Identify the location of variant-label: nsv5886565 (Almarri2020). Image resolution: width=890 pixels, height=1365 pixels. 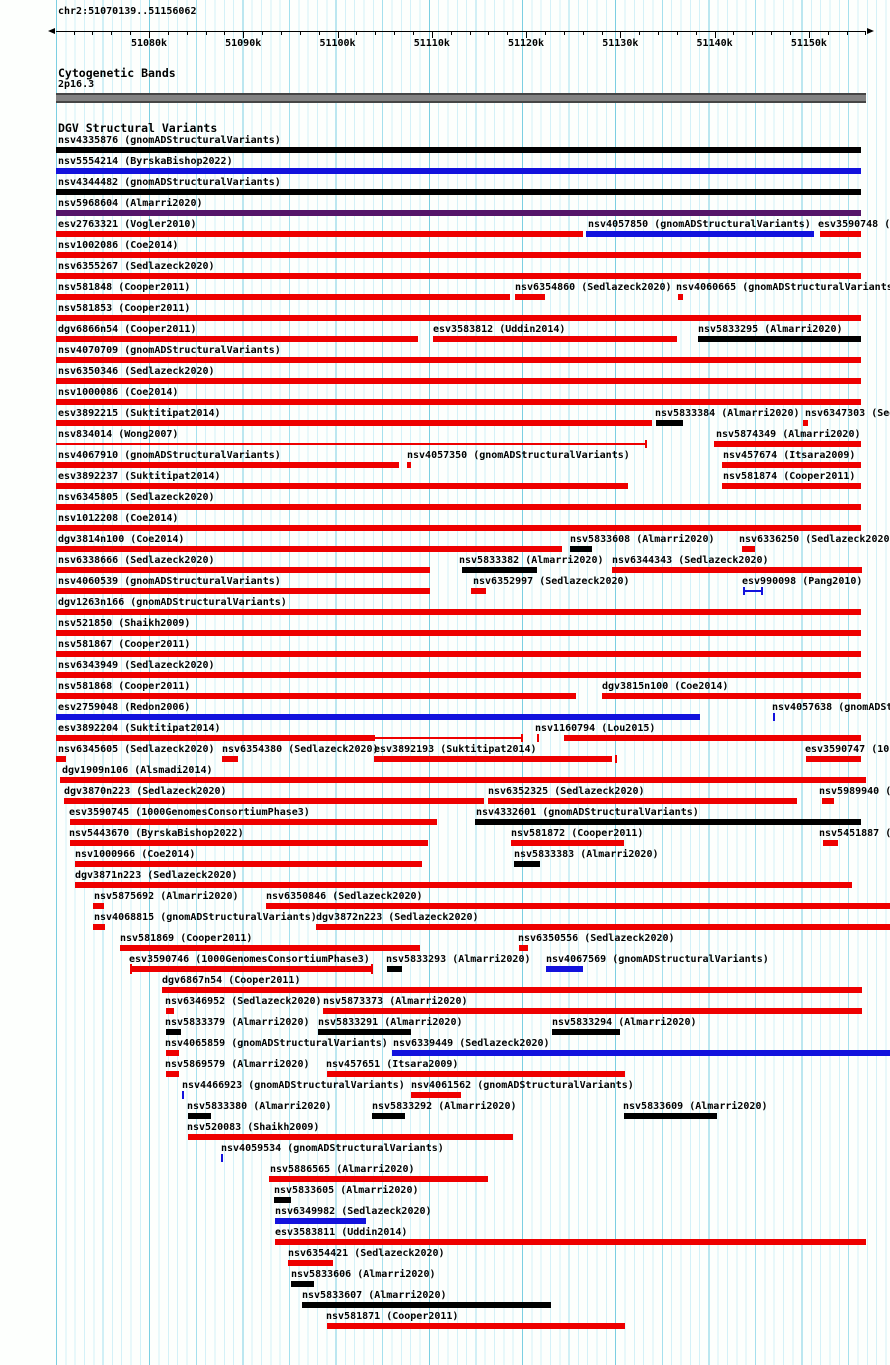
(342, 1169).